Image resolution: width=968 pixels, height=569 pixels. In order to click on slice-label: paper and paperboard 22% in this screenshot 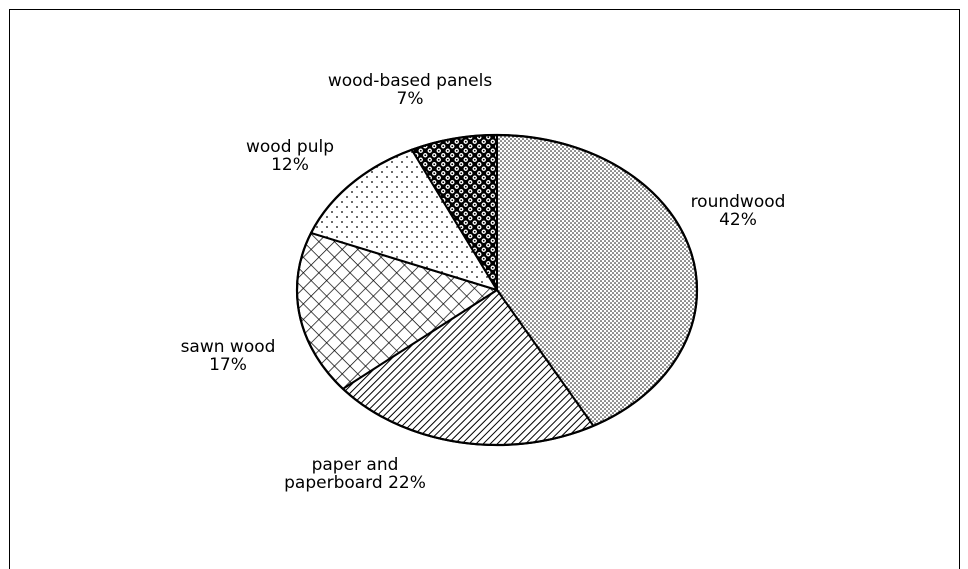, I will do `click(355, 474)`.